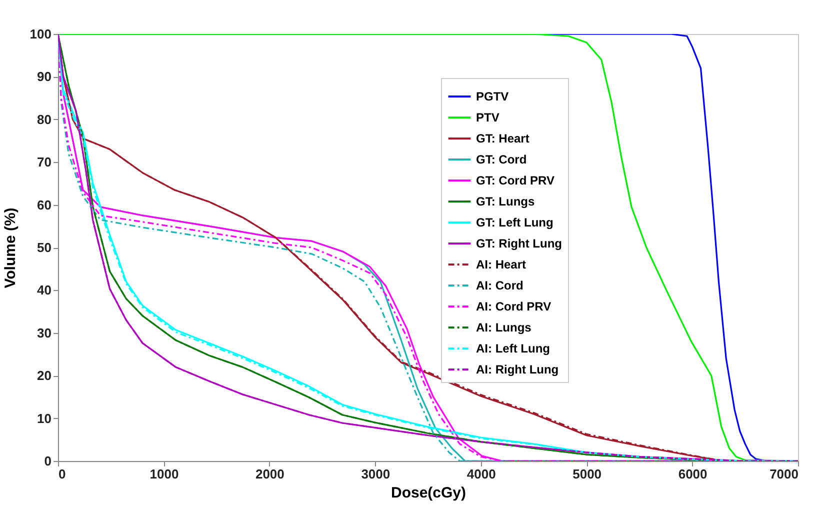  What do you see at coordinates (48, 461) in the screenshot?
I see `y-tick-label: 0` at bounding box center [48, 461].